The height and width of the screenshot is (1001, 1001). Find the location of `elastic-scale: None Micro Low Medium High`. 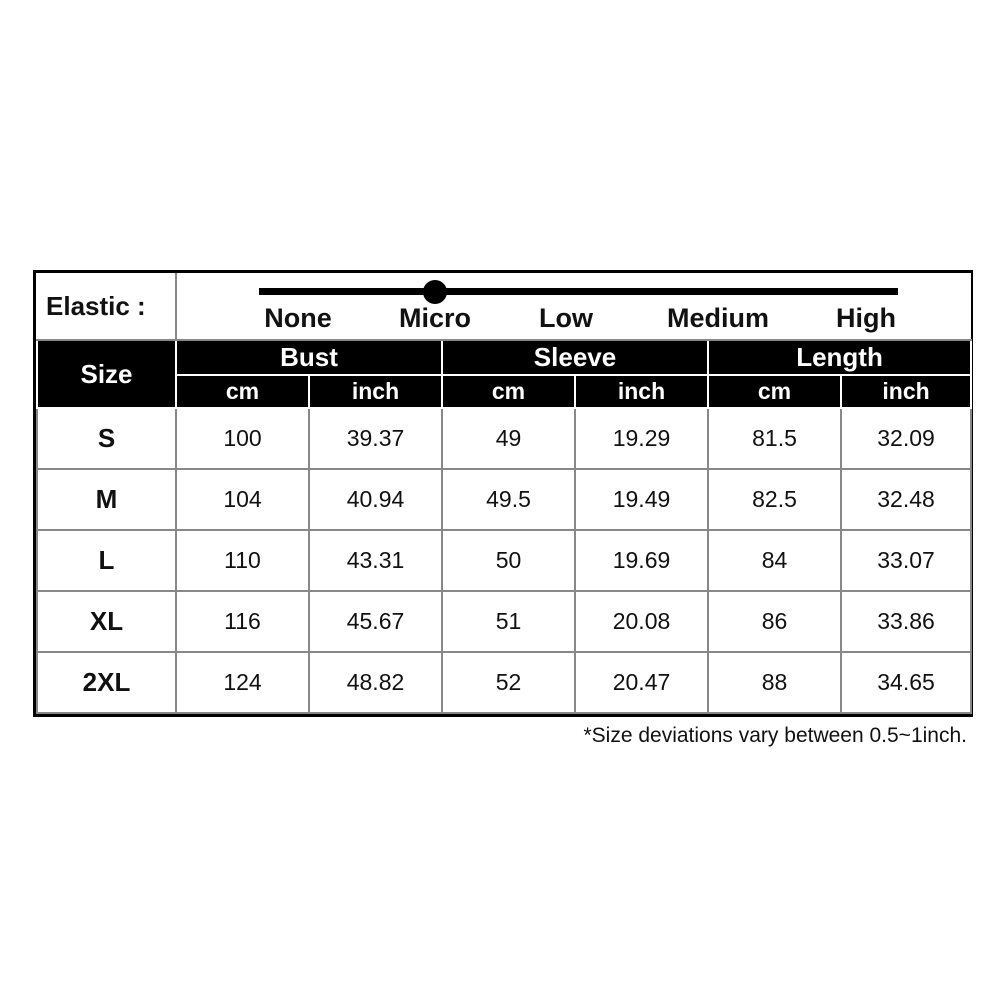

elastic-scale: None Micro Low Medium High is located at coordinates (574, 307).